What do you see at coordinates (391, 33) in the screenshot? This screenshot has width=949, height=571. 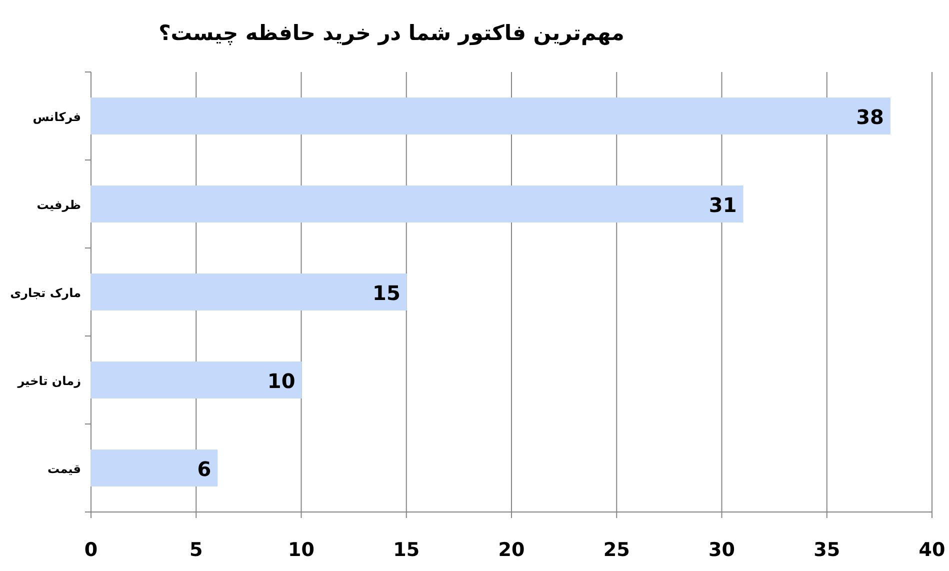 I see `chart-title: مهم‌ترین فاکتور شما در خرید حافظه چیست؟` at bounding box center [391, 33].